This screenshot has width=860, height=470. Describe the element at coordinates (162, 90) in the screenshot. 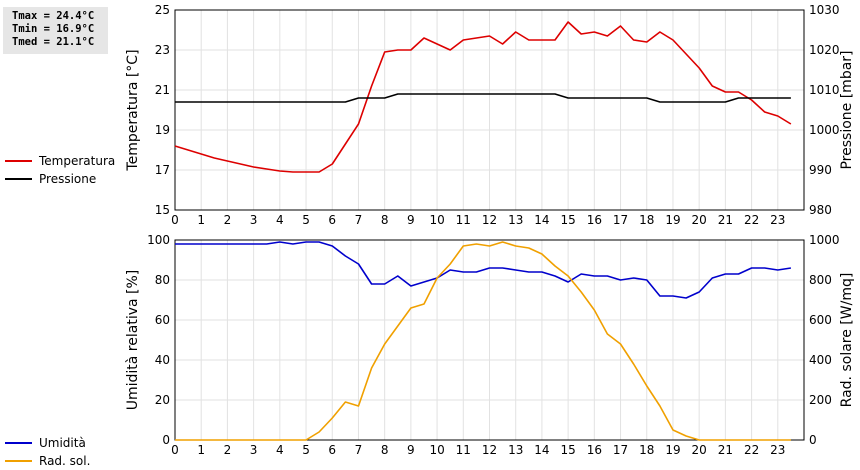

I see `y-tick-label: 21` at that location.